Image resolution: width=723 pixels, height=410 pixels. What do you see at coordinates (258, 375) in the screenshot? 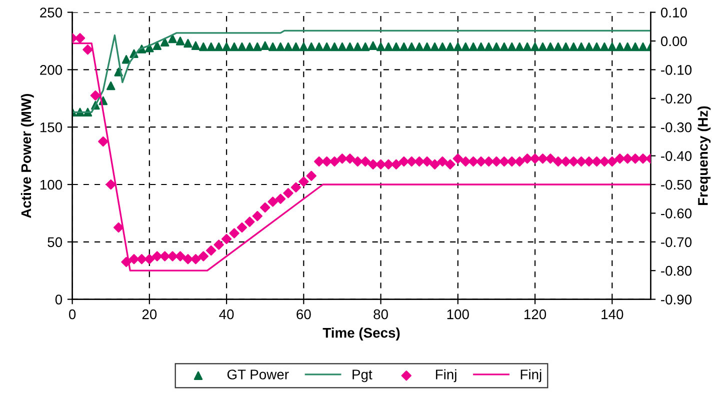
I see `legend-label: GT Power` at bounding box center [258, 375].